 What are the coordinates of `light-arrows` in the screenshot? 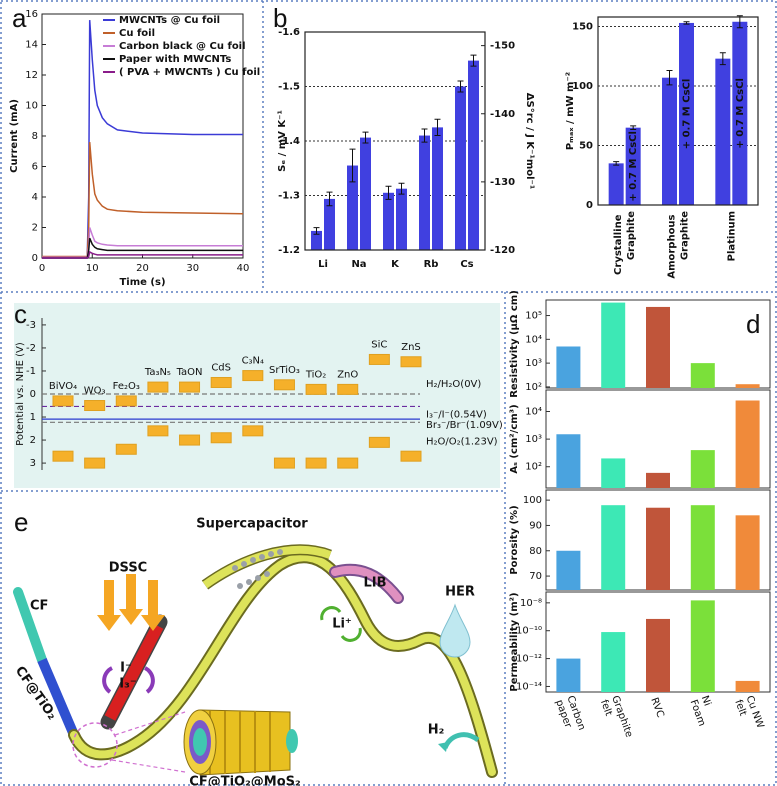 It's located at (131, 602).